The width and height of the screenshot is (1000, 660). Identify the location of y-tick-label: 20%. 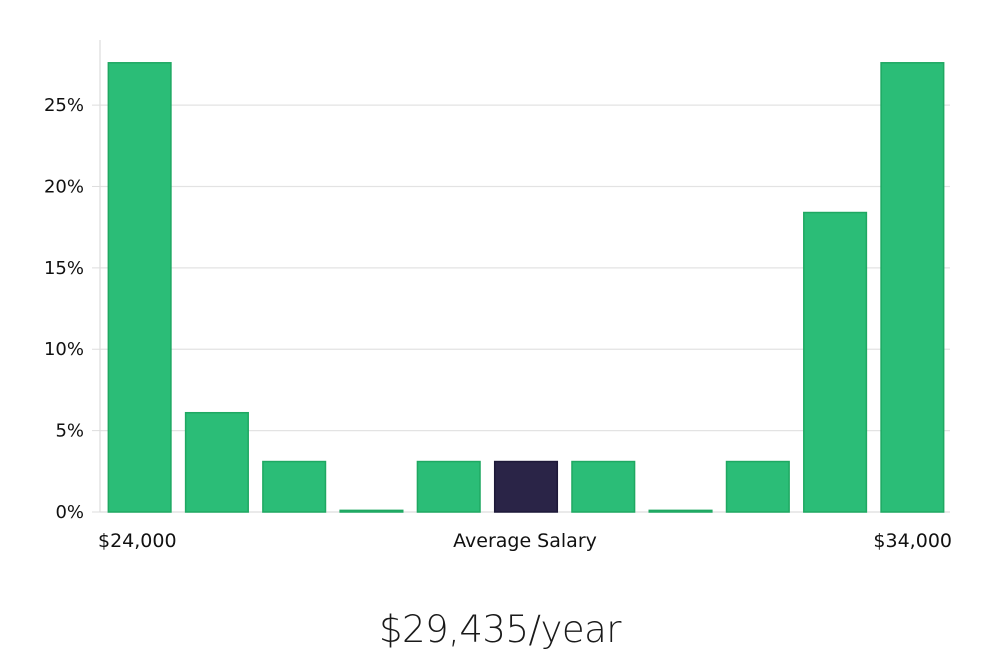
(64, 186).